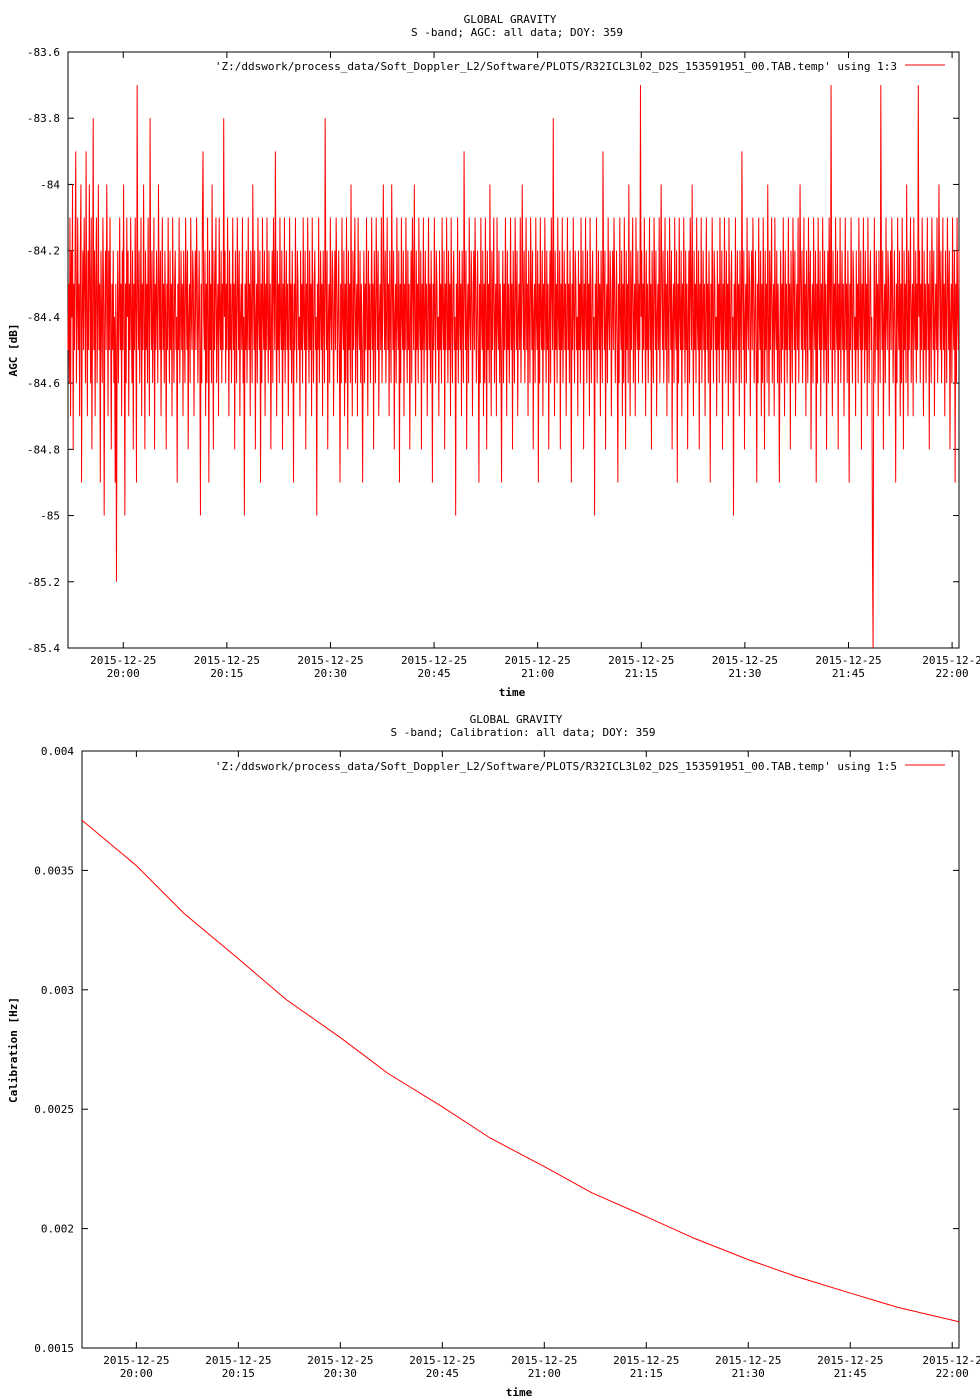 The height and width of the screenshot is (1400, 980). Describe the element at coordinates (544, 1373) in the screenshot. I see `calibration-x-tick-time: 21:00` at that location.